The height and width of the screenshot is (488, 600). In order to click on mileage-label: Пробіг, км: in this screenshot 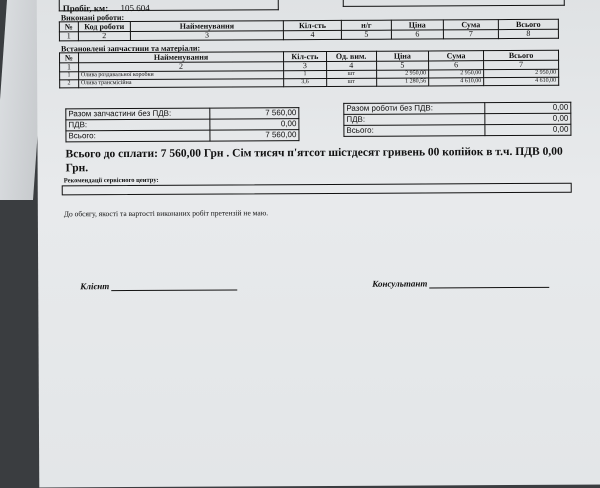, I will do `click(85, 8)`.